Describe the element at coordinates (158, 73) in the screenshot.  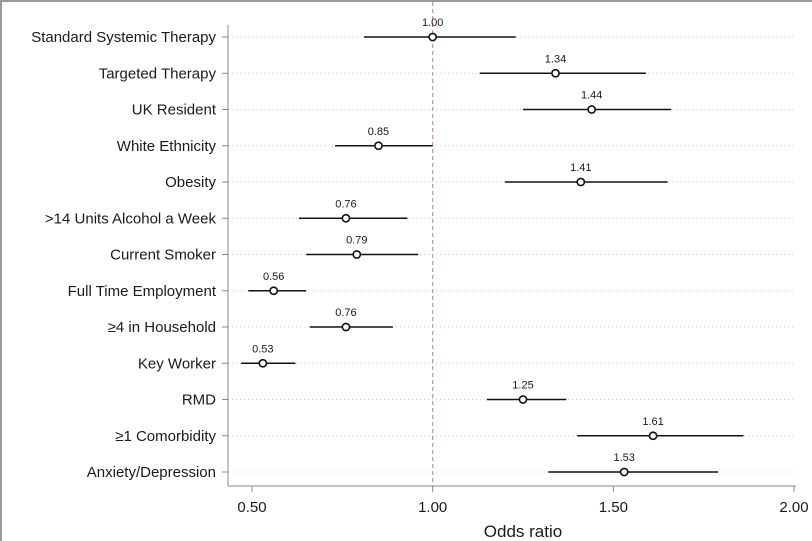
I see `y-tick-label: Targeted Therapy` at that location.